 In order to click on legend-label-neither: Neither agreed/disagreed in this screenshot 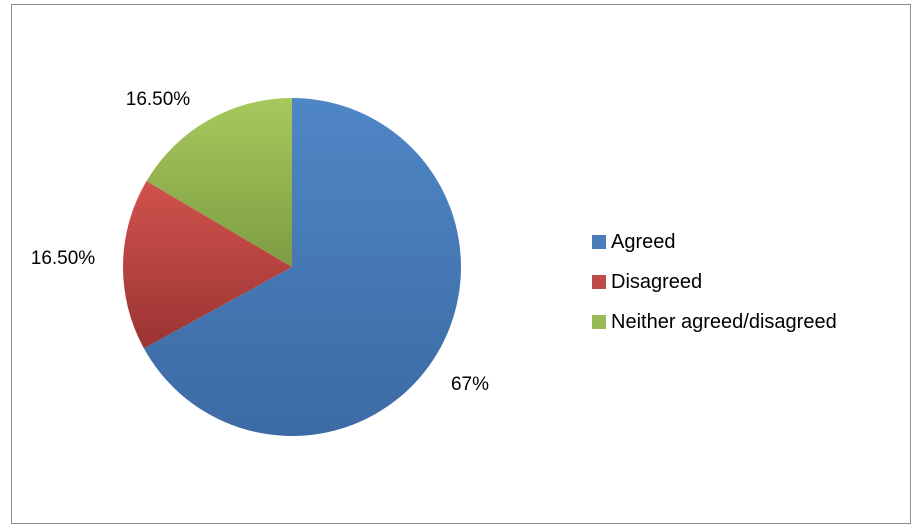, I will do `click(724, 321)`.